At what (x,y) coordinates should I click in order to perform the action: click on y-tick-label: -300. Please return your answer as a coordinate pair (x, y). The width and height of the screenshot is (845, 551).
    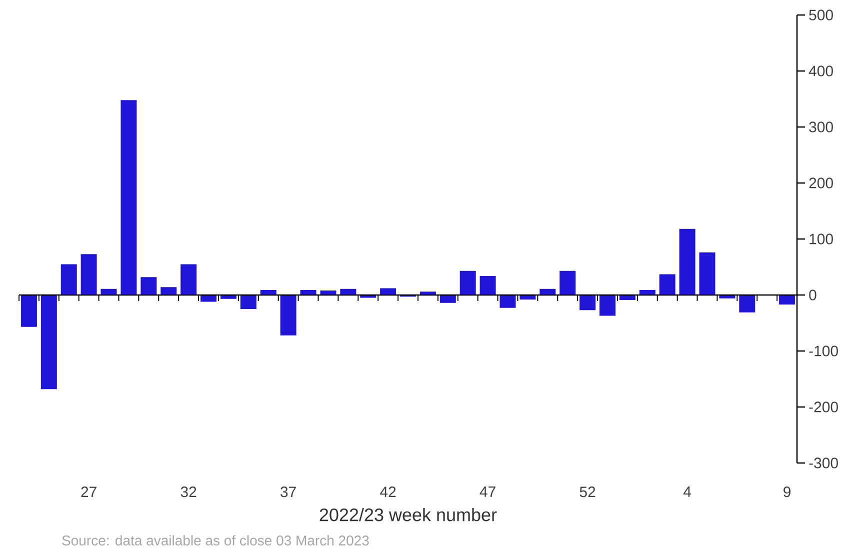
    Looking at the image, I should click on (823, 463).